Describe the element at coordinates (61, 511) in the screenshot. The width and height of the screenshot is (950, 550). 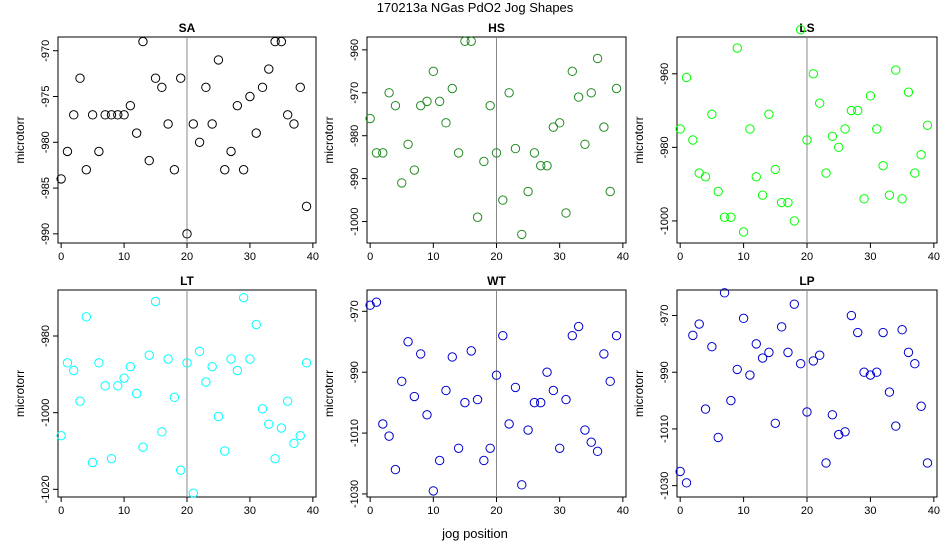
I see `x-tick-label: 0` at that location.